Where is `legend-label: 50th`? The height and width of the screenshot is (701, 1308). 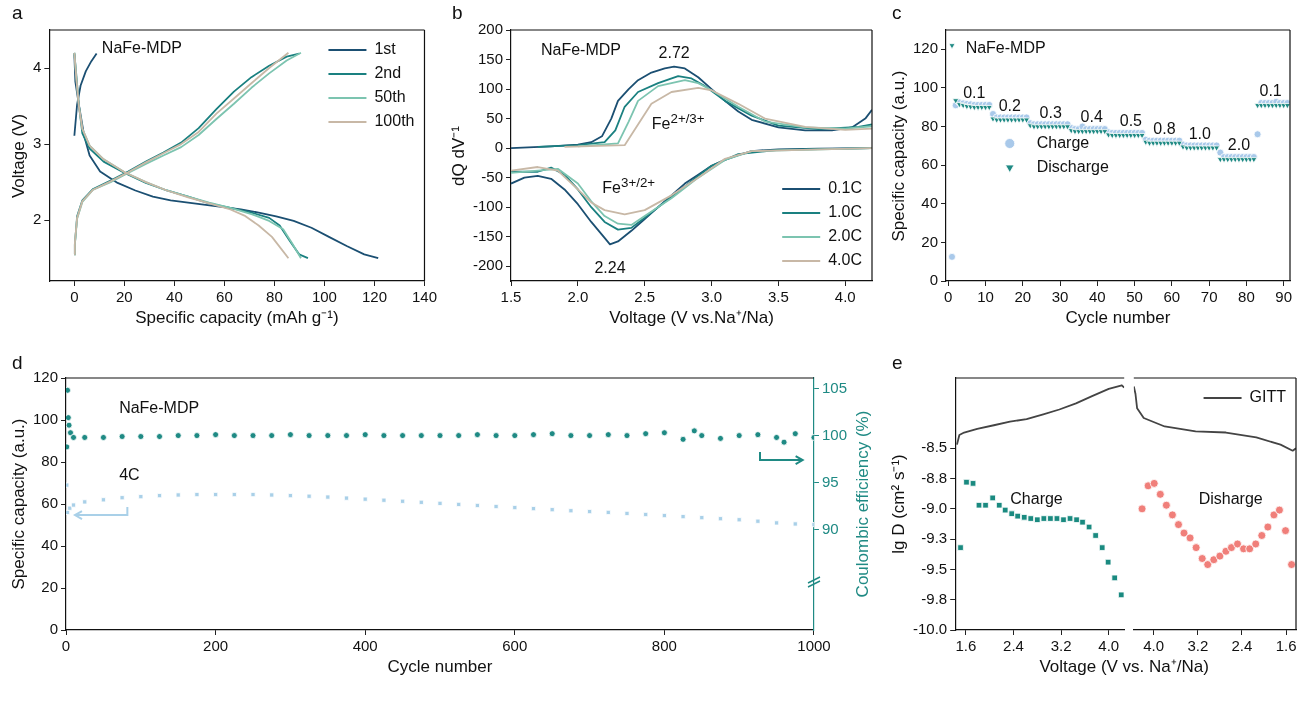
legend-label: 50th is located at coordinates (390, 97).